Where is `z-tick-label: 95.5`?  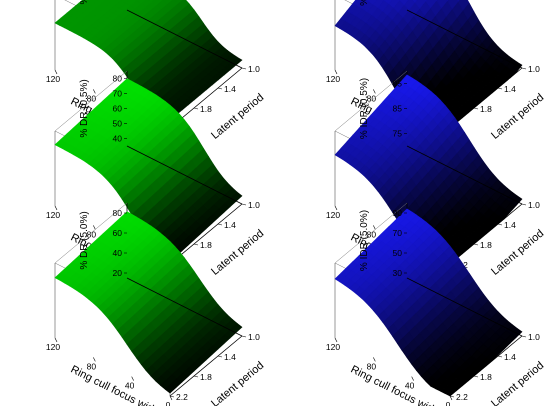 z-tick-label: 95.5 is located at coordinates (393, 0).